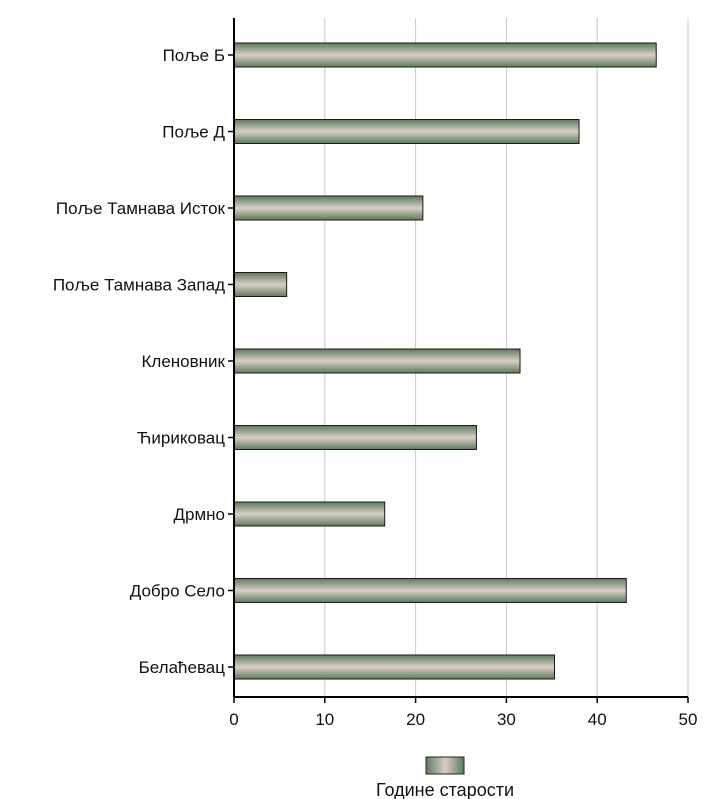 The image size is (703, 799). I want to click on category-label: Ћириковац, so click(181, 438).